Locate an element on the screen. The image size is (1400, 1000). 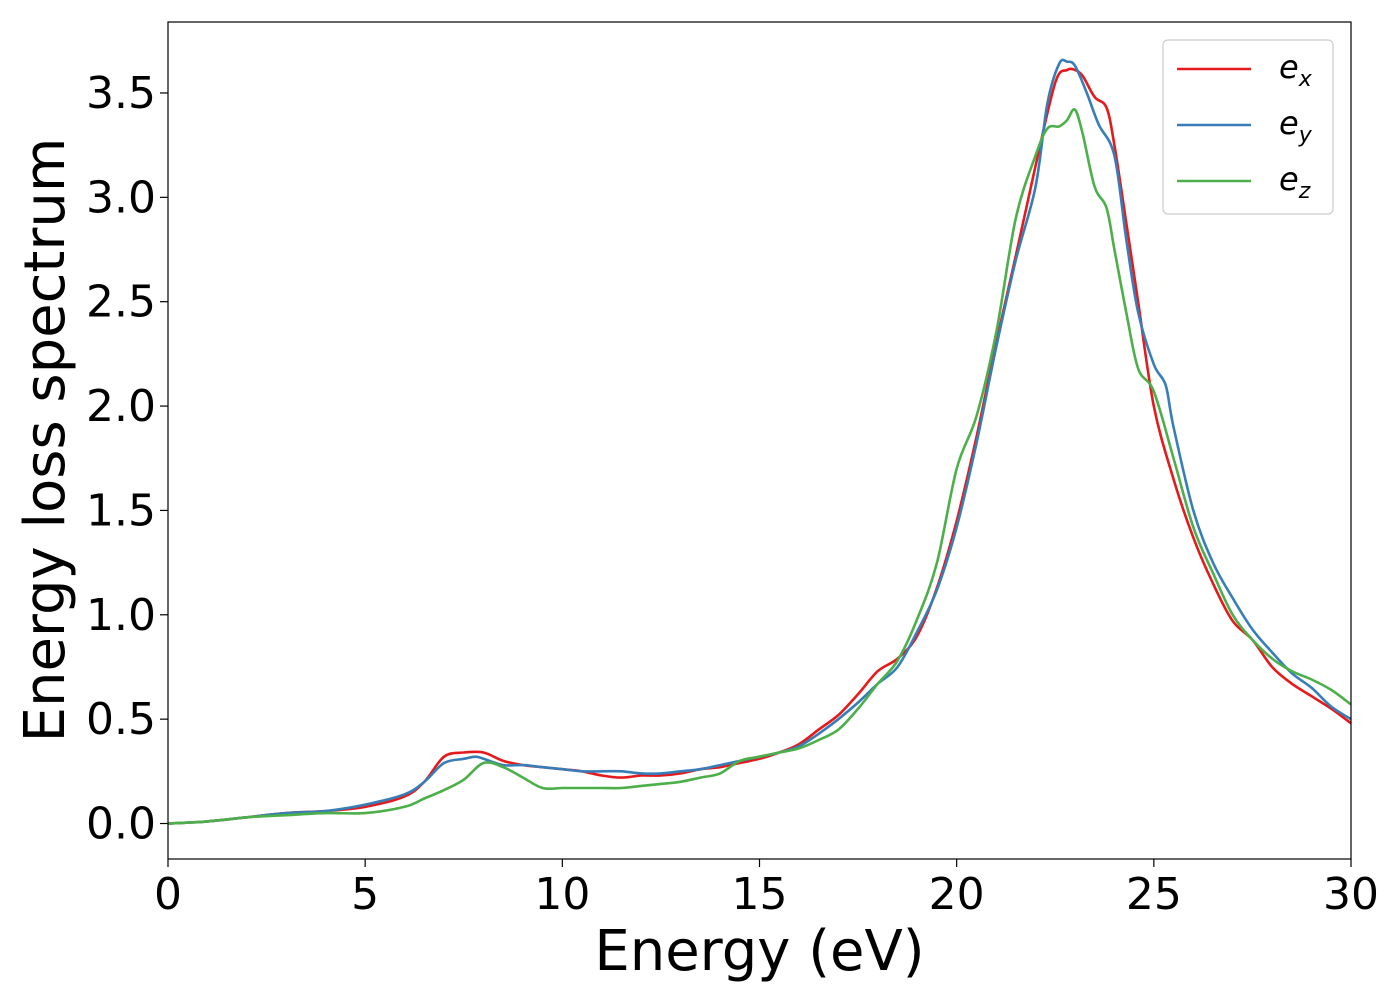
y-ticks: 0.0 0.5 1.0 1.5 2.0 2.5 3.0 3.5 is located at coordinates (127, 459).